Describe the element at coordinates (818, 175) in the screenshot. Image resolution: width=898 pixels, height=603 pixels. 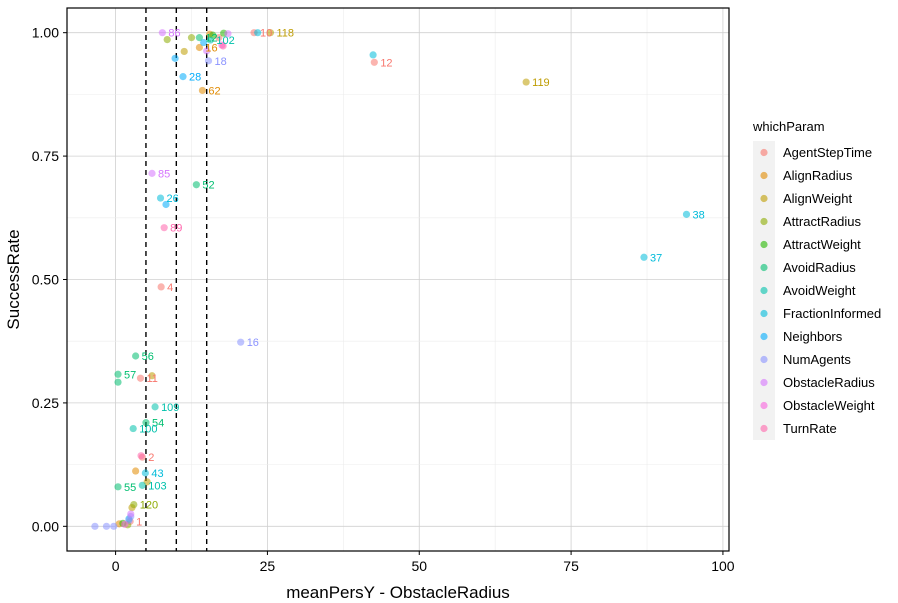
I see `legend-label: AlignRadius` at that location.